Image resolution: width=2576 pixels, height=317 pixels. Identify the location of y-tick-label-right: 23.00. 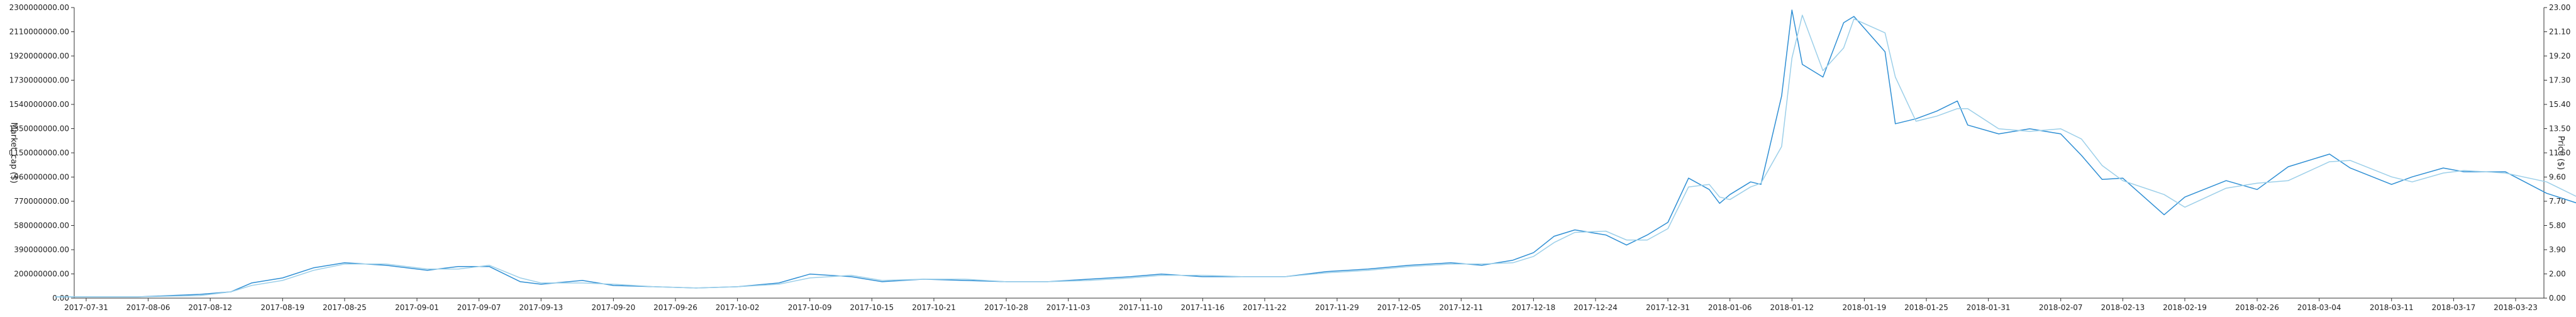
(2559, 7).